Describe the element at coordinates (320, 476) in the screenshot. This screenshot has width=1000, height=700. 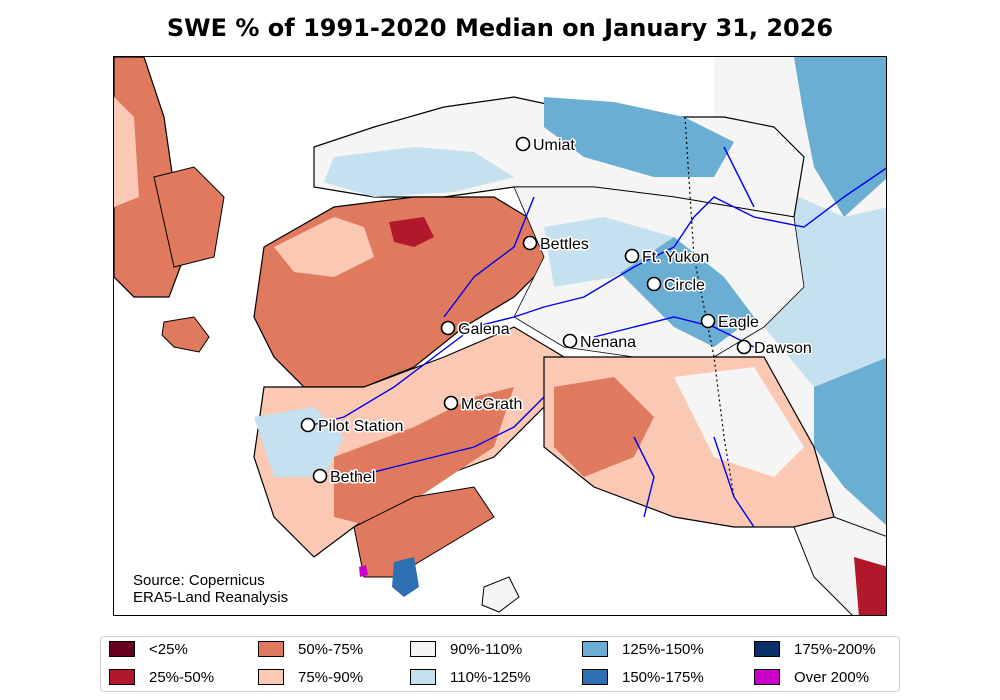
I see `city-marker-bethel` at that location.